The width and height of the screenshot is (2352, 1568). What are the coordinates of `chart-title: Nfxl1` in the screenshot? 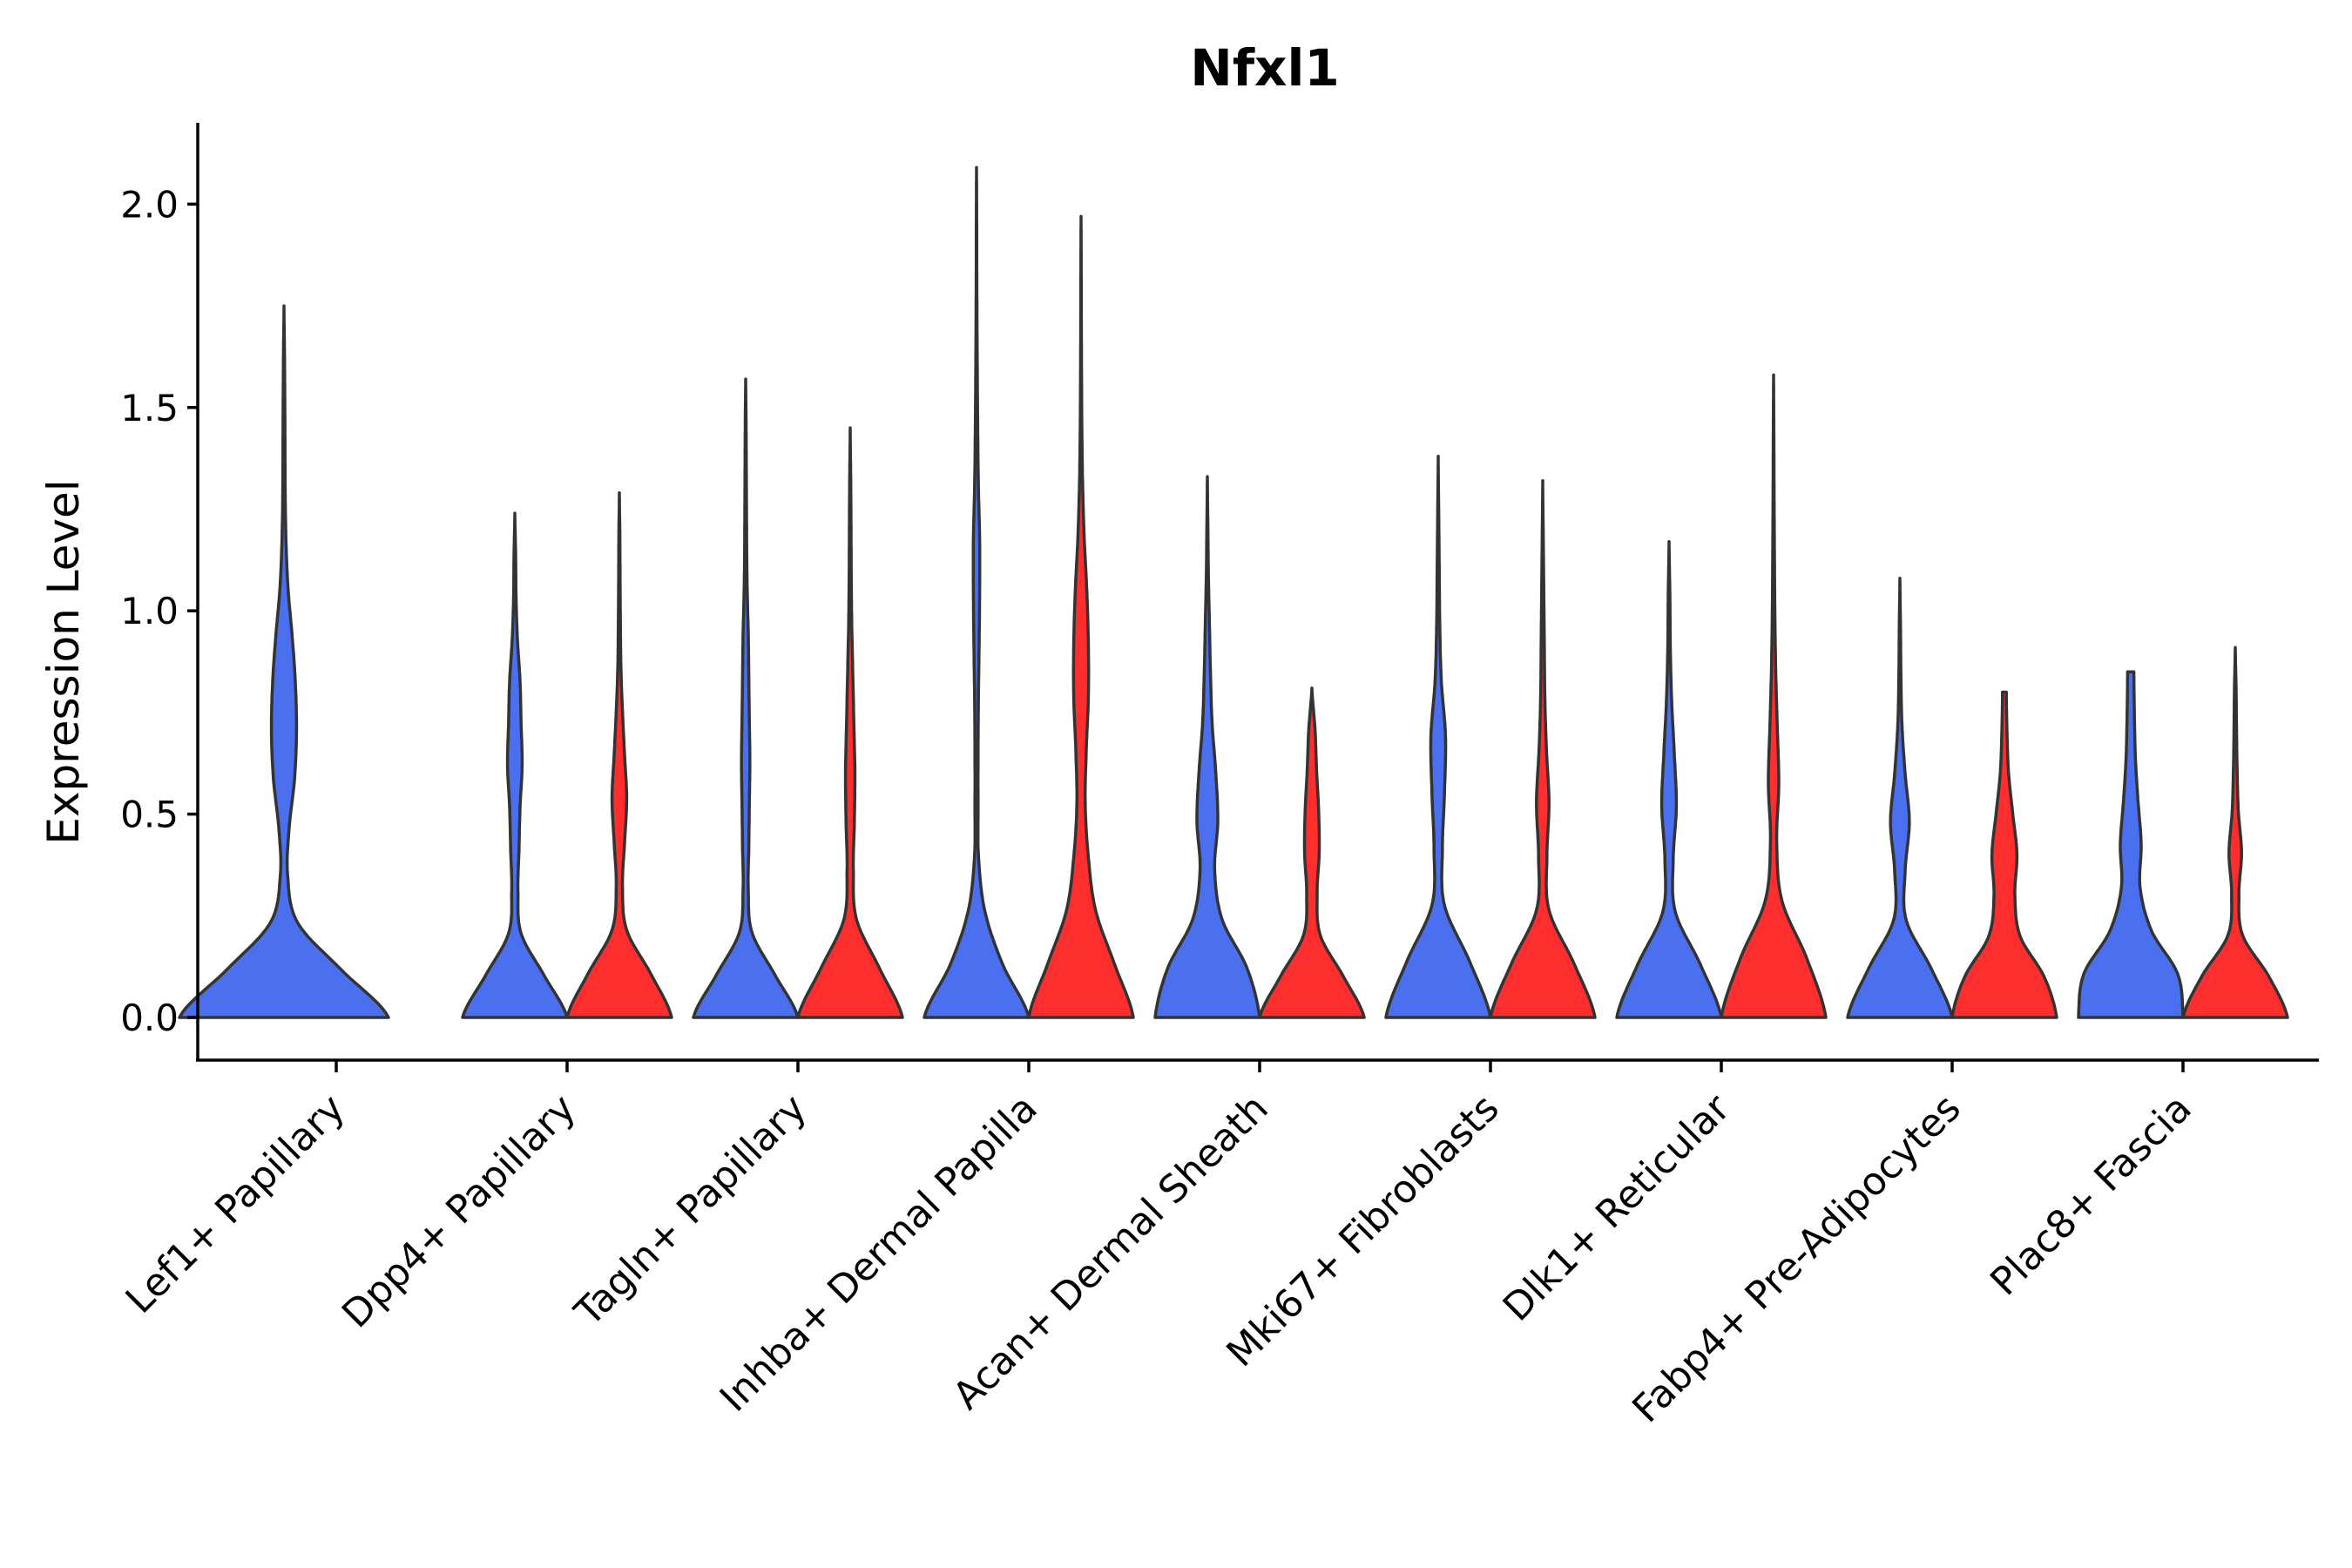 It's located at (1264, 68).